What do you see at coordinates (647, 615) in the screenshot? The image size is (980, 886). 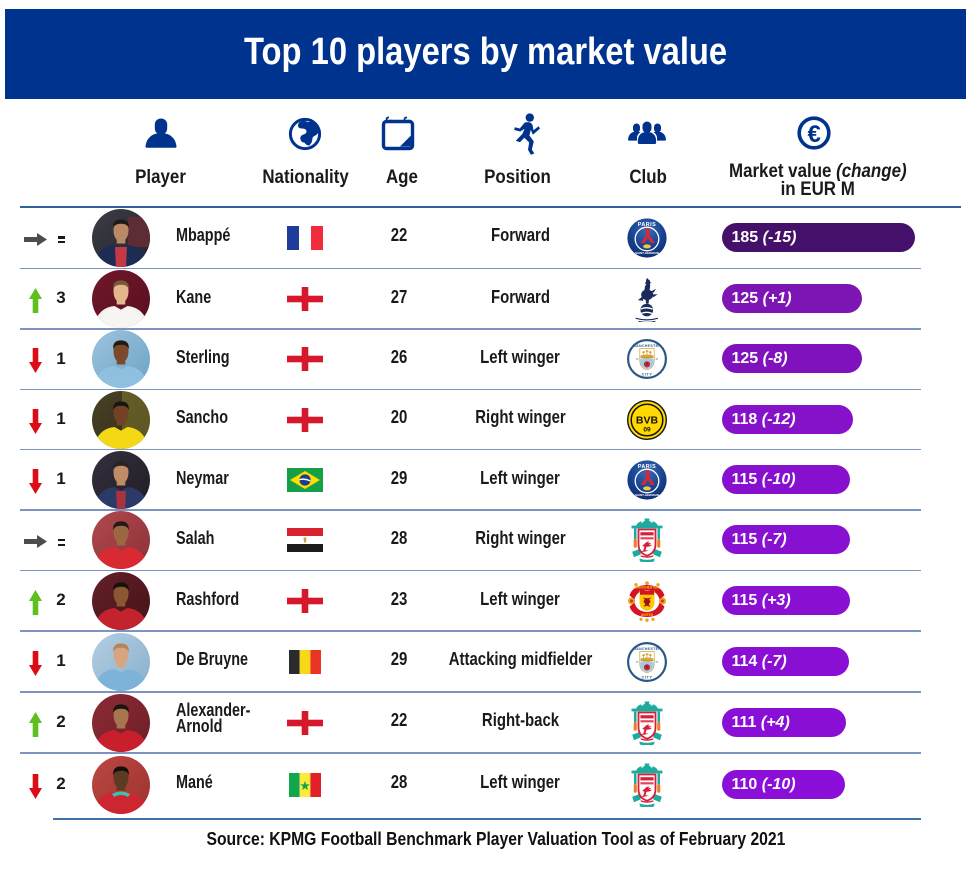 I see `svg-text: UNITED` at bounding box center [647, 615].